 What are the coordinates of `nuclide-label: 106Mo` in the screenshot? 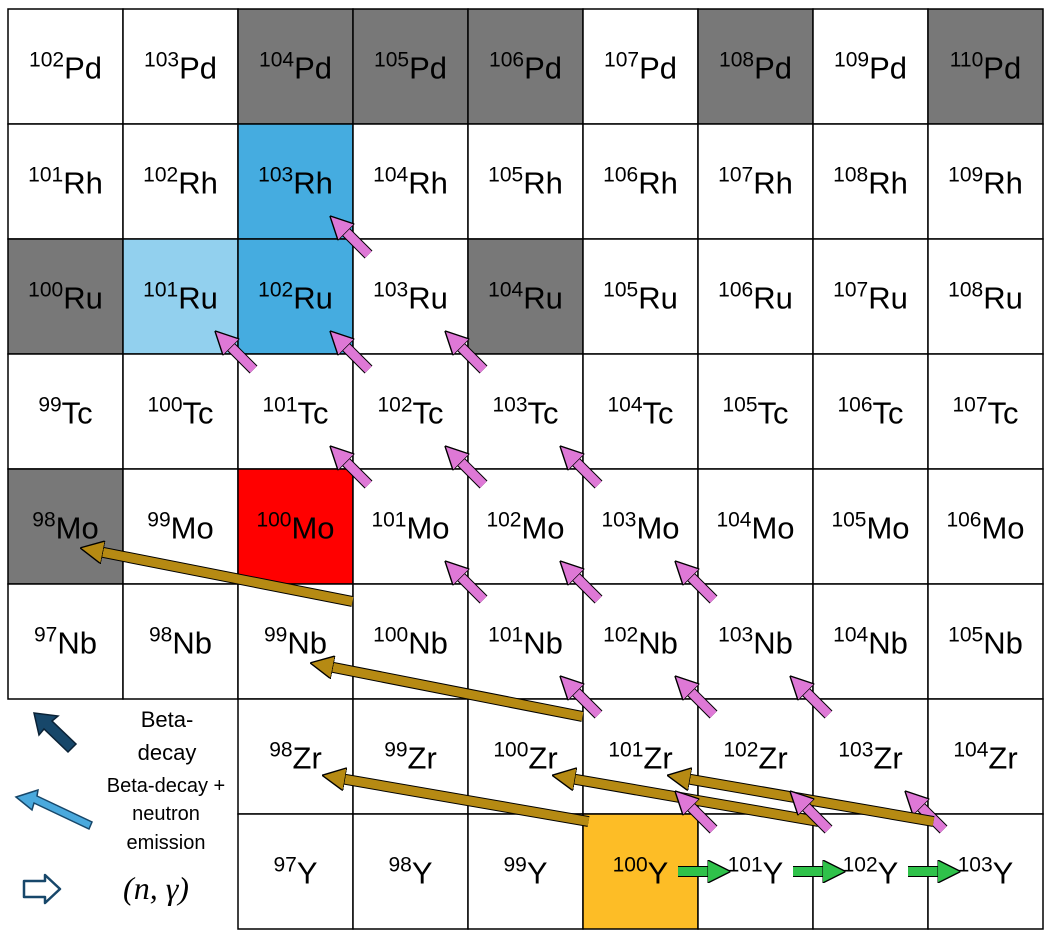 It's located at (985, 527).